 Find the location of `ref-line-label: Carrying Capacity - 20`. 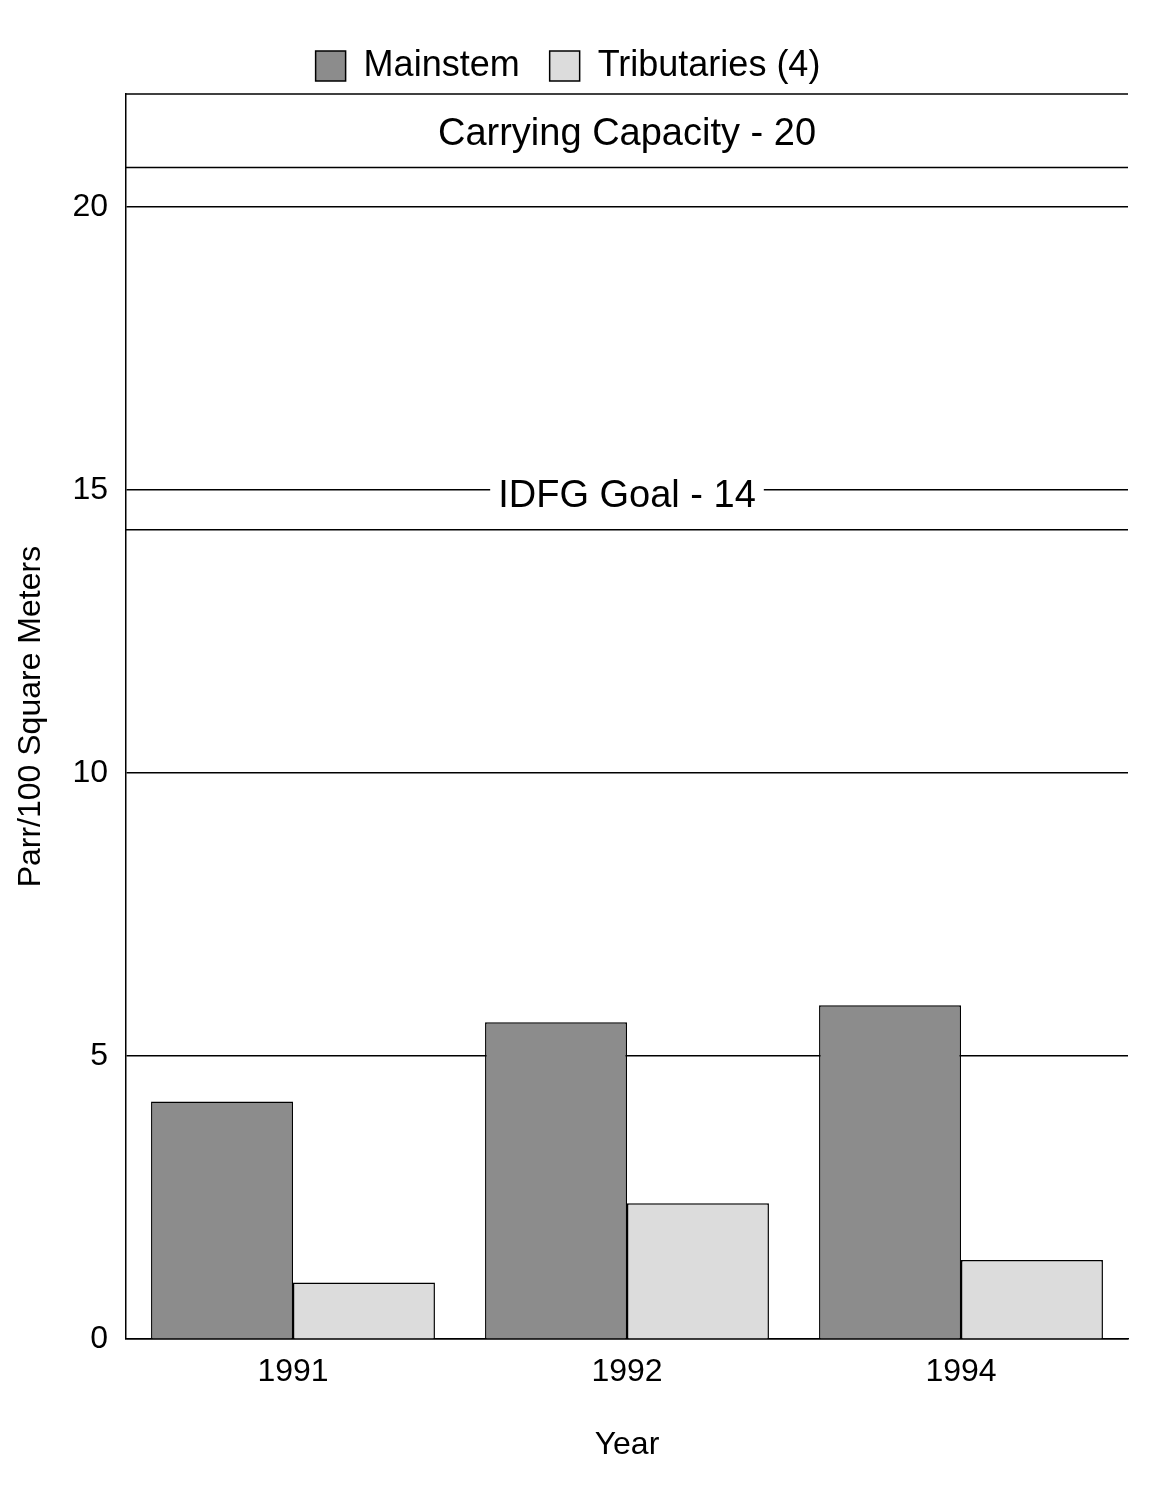

ref-line-label: Carrying Capacity - 20 is located at coordinates (627, 132).